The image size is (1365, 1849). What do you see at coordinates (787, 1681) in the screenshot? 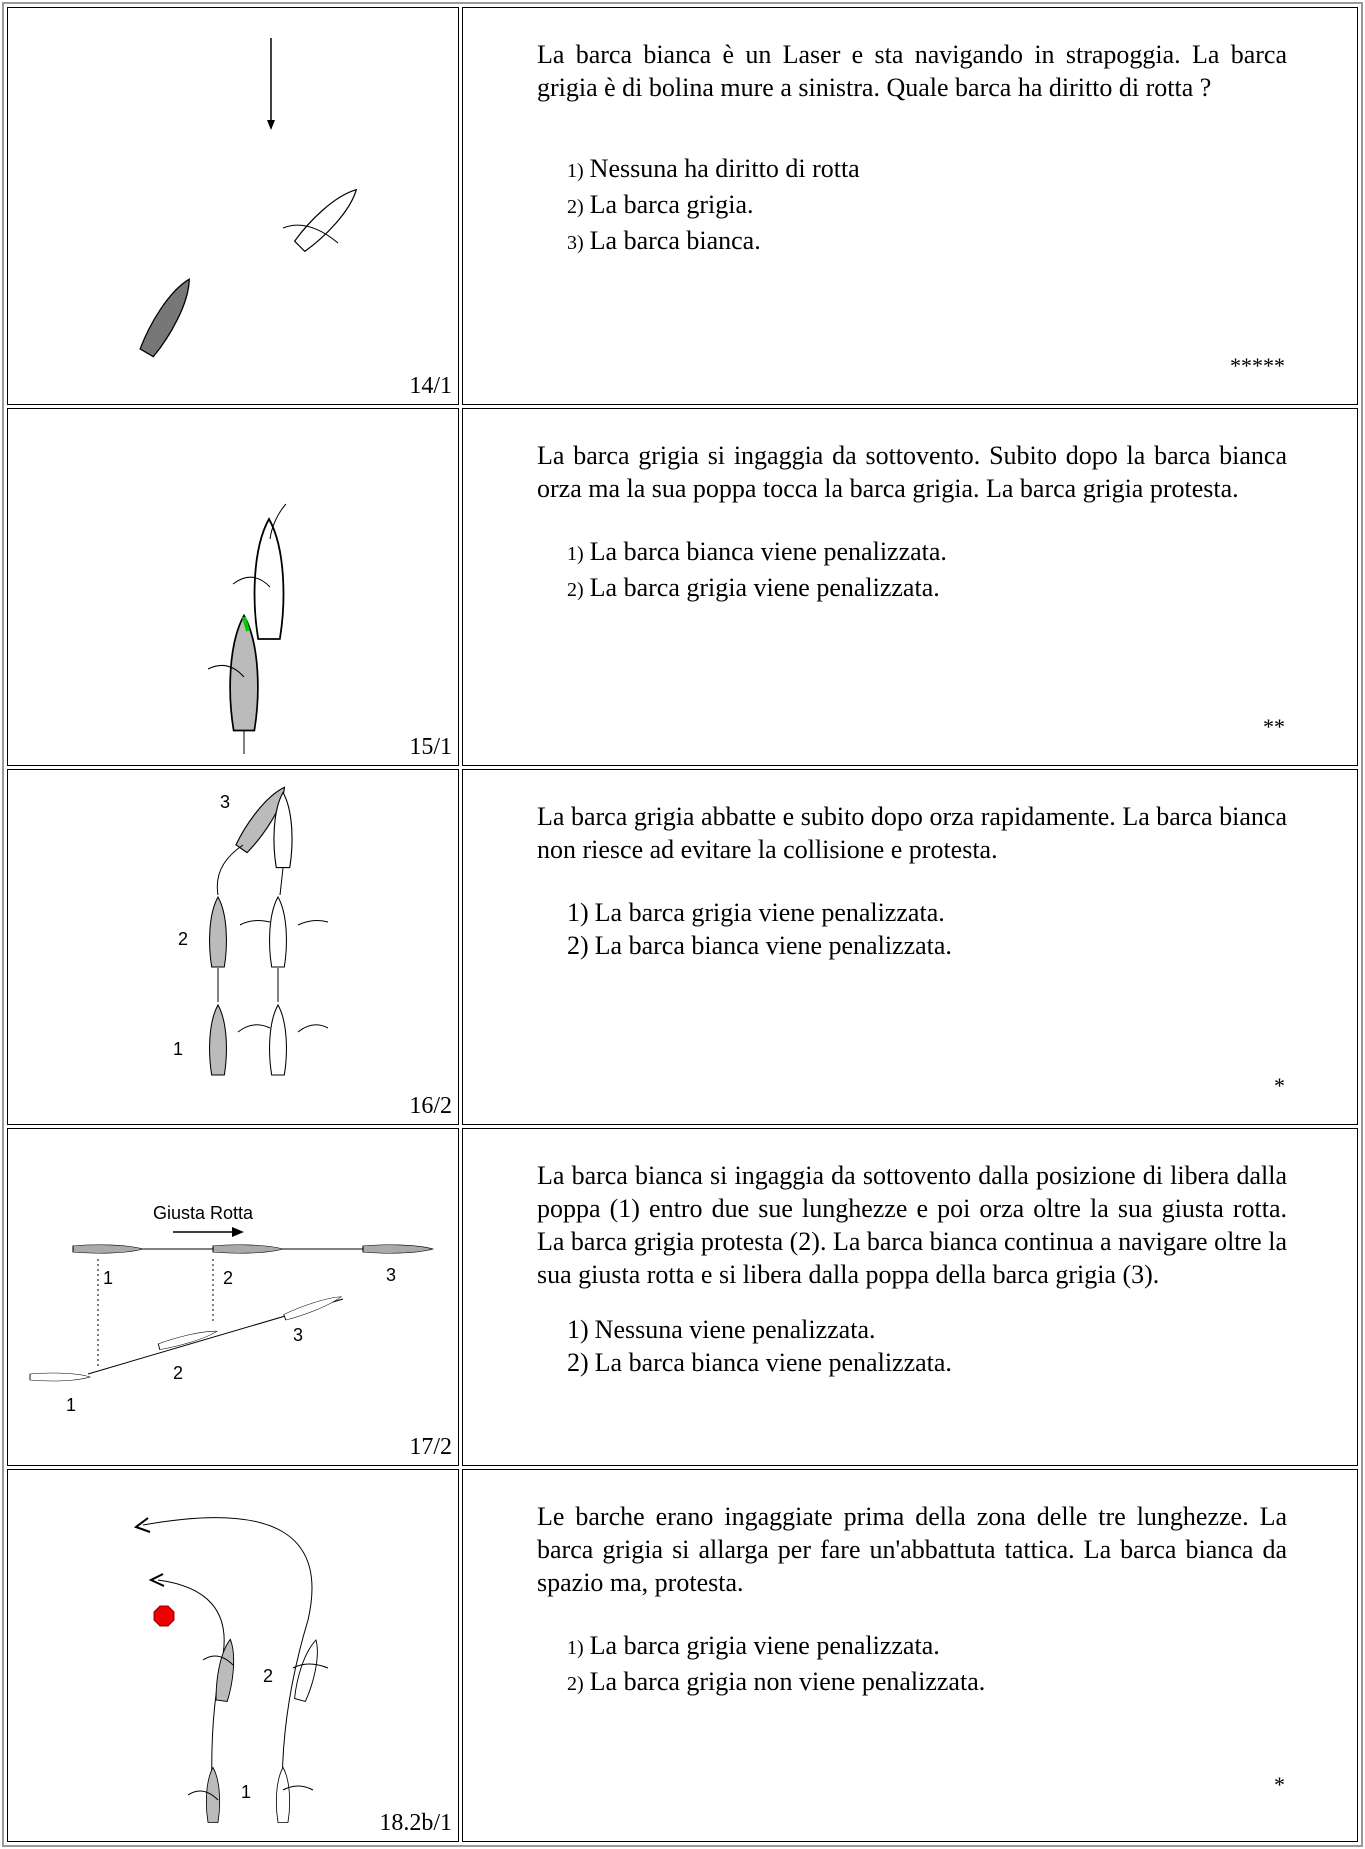
I see `option-text: La barca grigia non viene penalizzata.` at bounding box center [787, 1681].